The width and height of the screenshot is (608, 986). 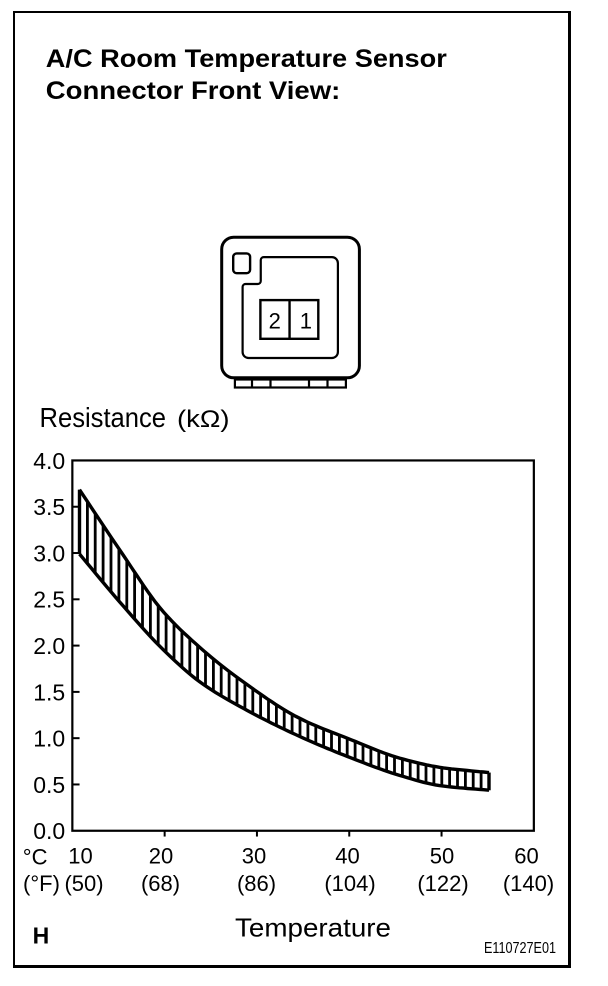 I want to click on svg-text: (kΩ), so click(x=203, y=419).